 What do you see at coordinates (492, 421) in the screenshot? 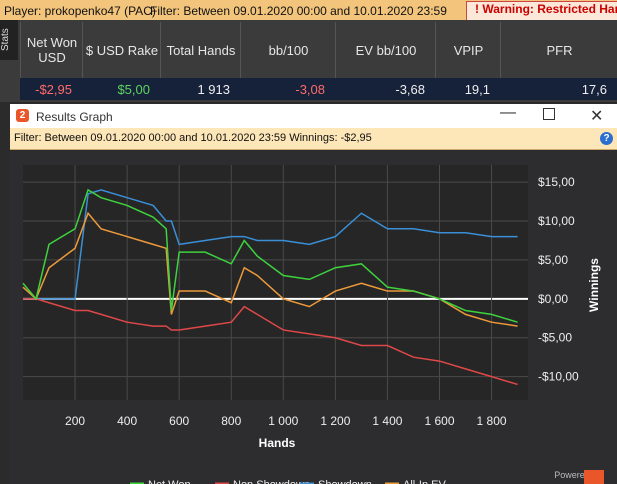
I see `x-tick-label: 1 800` at bounding box center [492, 421].